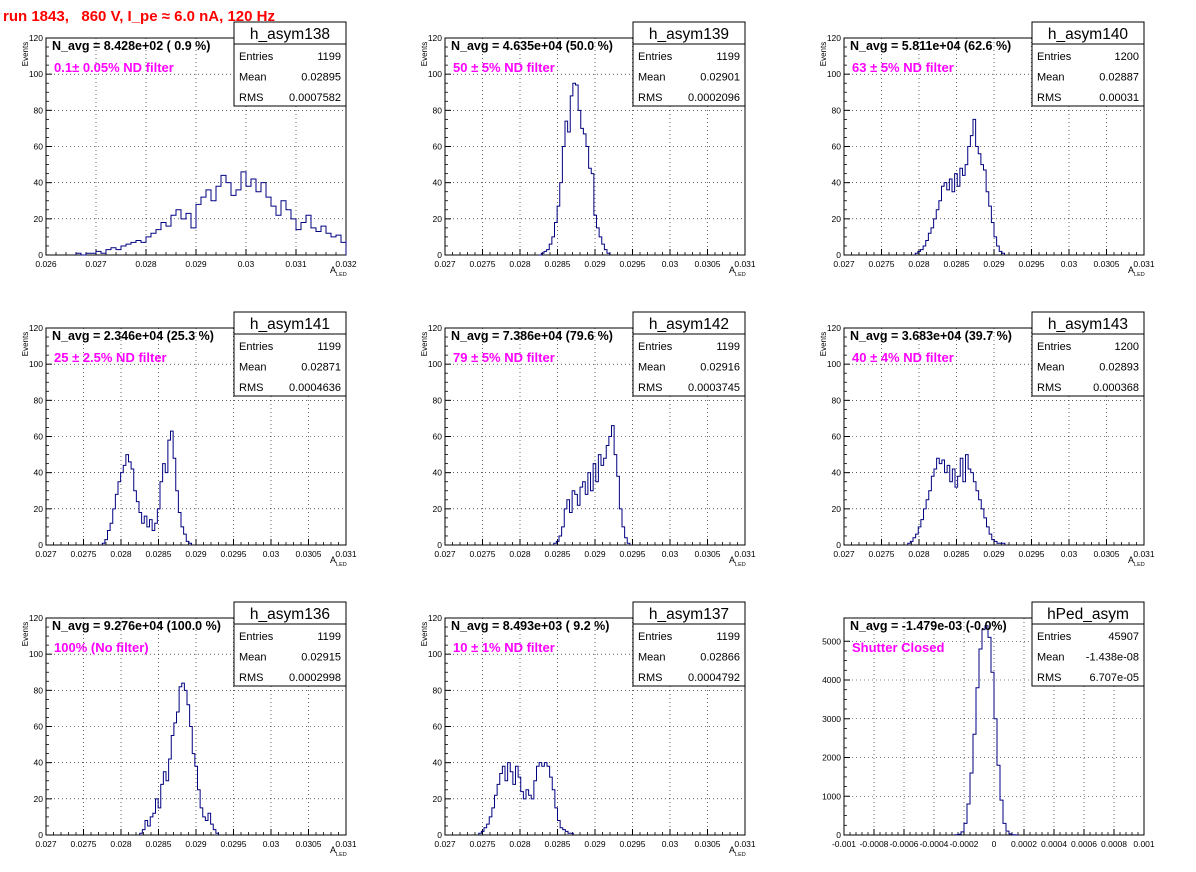  Describe the element at coordinates (1127, 347) in the screenshot. I see `stats-value: 1200` at that location.